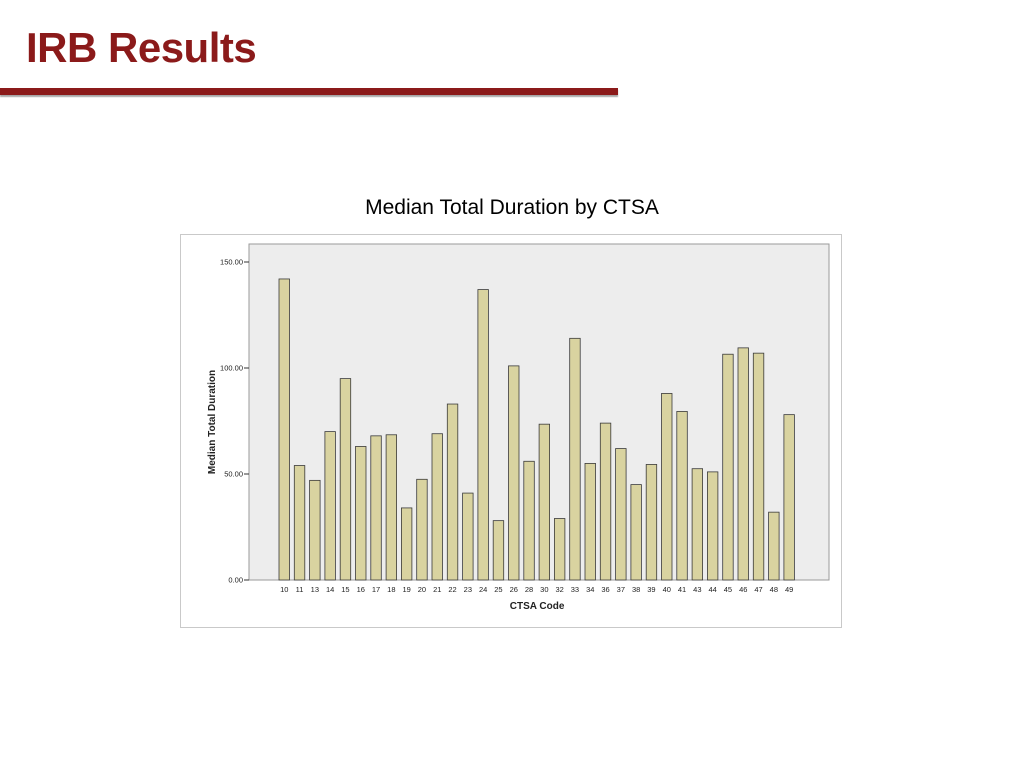 The width and height of the screenshot is (1024, 768). What do you see at coordinates (514, 589) in the screenshot?
I see `x-tick-label: 26` at bounding box center [514, 589].